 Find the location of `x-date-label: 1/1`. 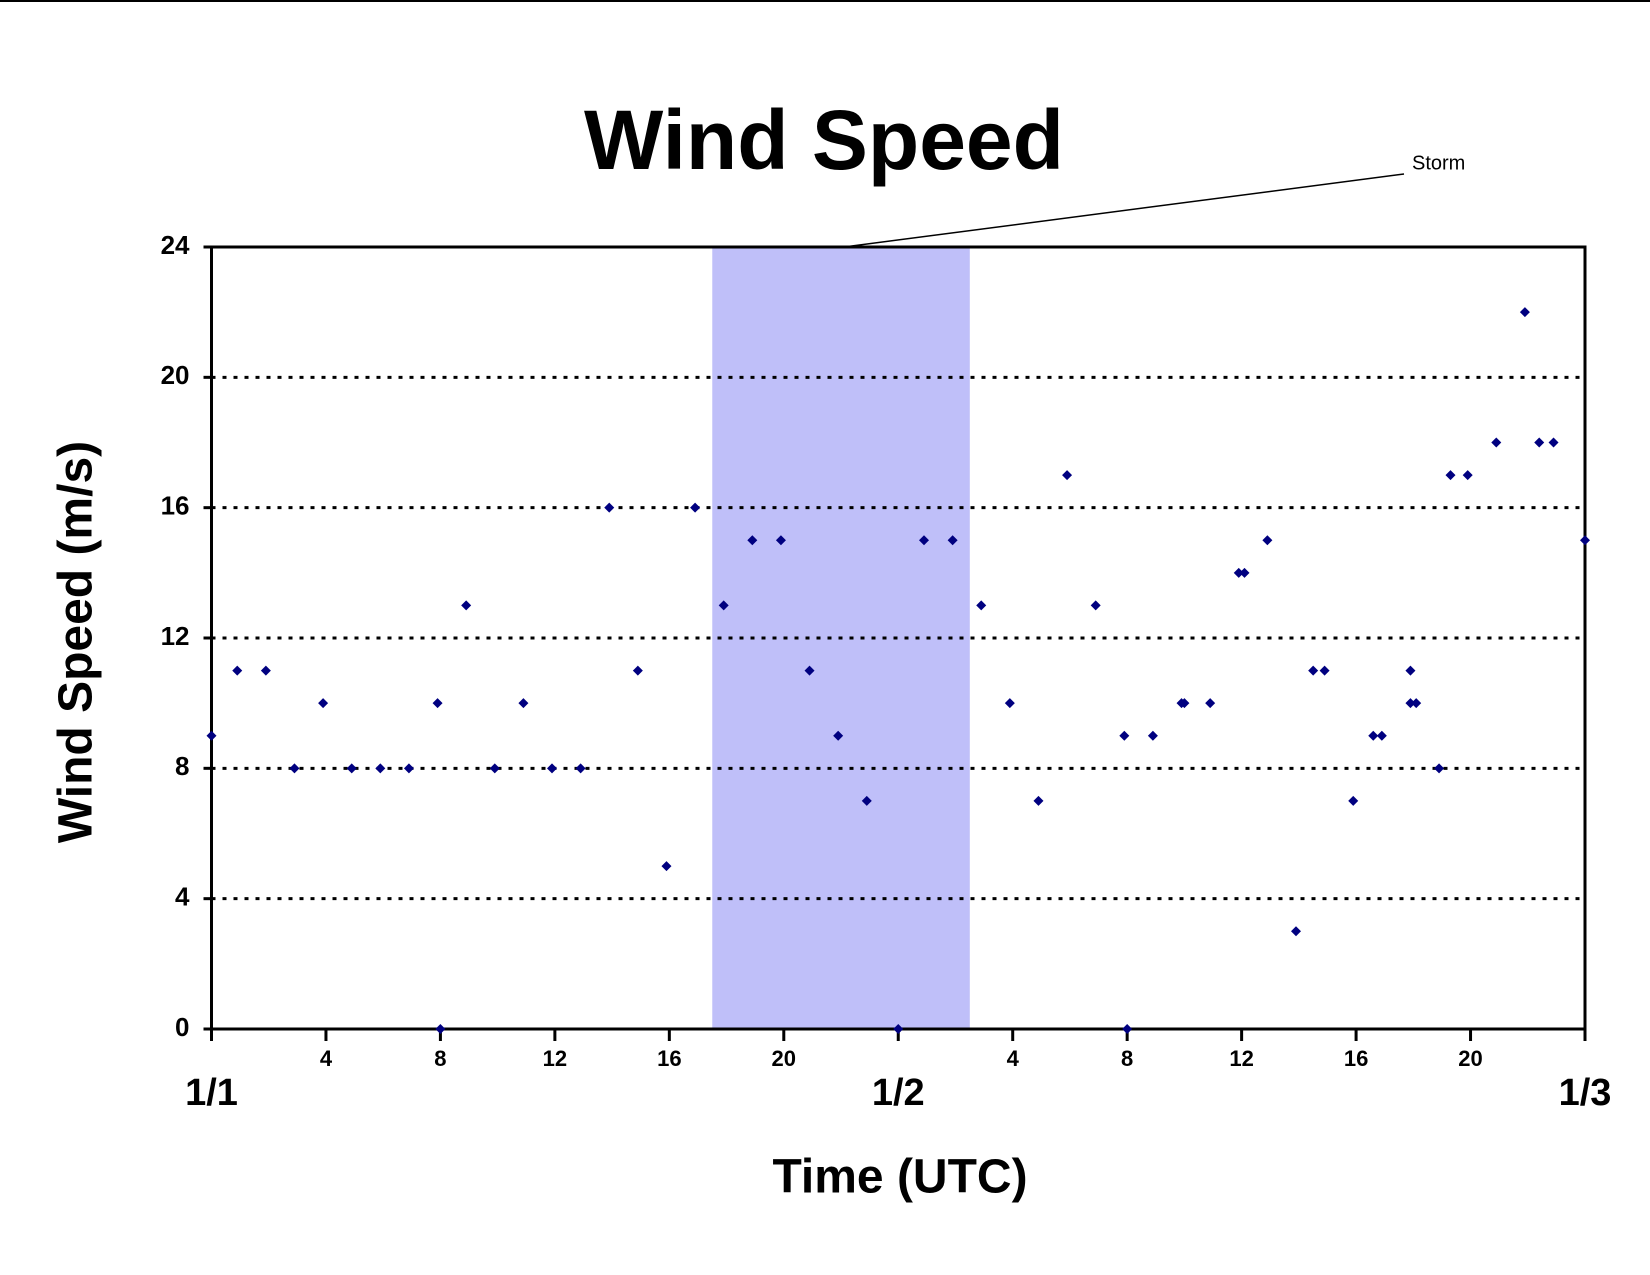

x-date-label: 1/1 is located at coordinates (211, 1093).